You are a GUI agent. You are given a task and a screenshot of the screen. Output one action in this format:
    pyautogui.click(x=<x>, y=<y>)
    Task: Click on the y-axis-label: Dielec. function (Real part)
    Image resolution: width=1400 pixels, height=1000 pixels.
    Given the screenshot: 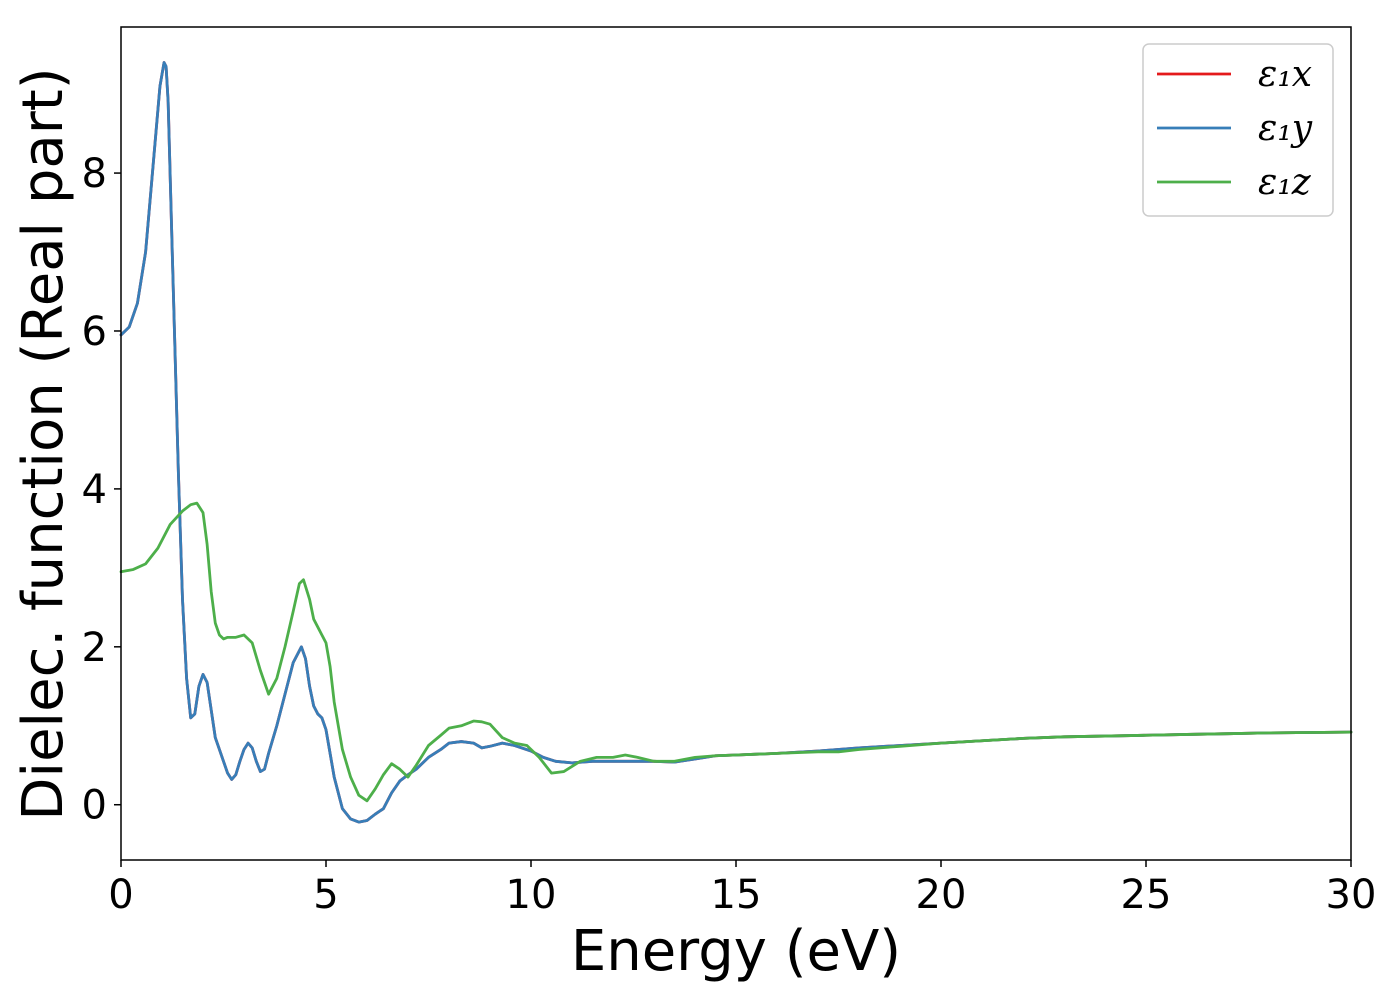 What is the action you would take?
    pyautogui.click(x=43, y=443)
    